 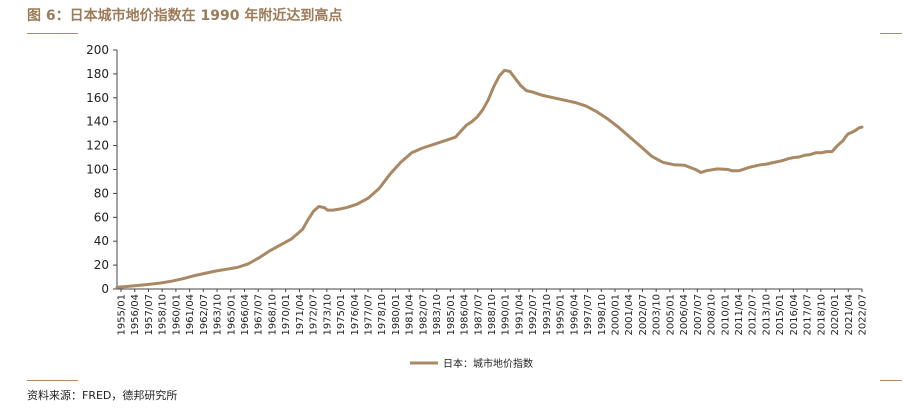 What do you see at coordinates (616, 315) in the screenshot?
I see `x-tick-label: 2000/01` at bounding box center [616, 315].